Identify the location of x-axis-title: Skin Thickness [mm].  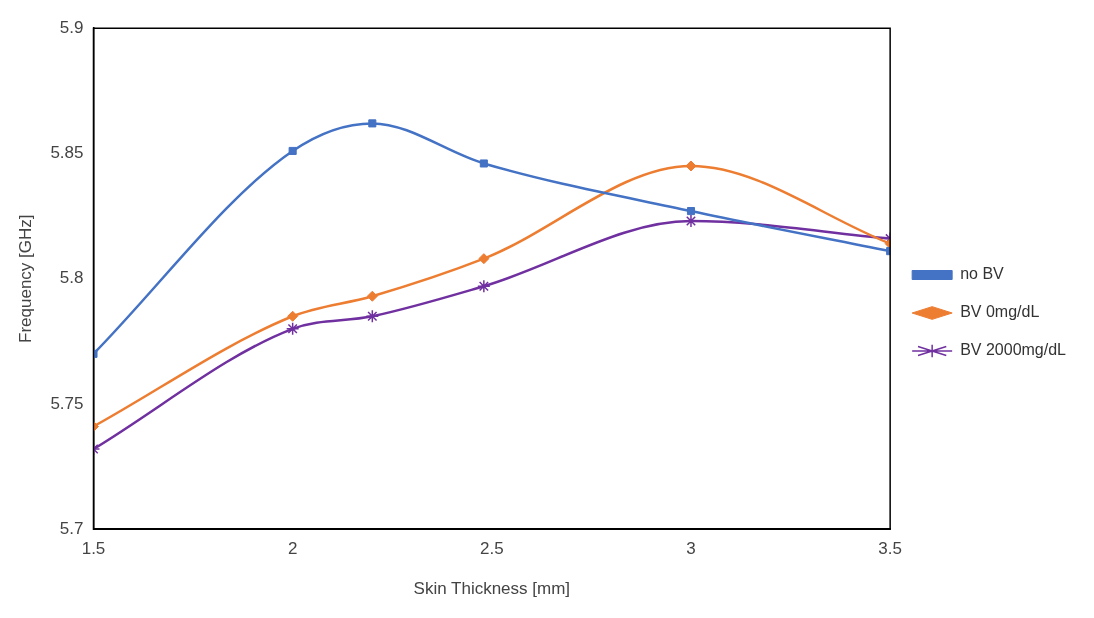
(492, 589).